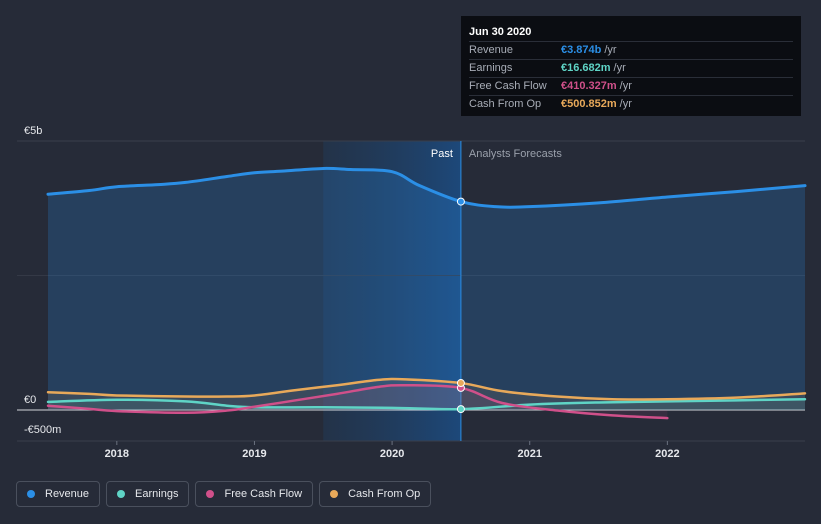  Describe the element at coordinates (67, 494) in the screenshot. I see `legend-label: Revenue` at that location.